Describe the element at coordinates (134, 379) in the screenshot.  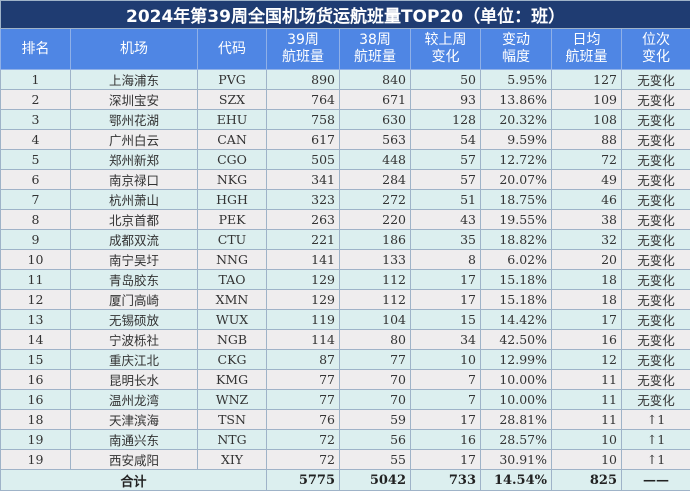
I see `cell-airport: 昆明长水` at that location.